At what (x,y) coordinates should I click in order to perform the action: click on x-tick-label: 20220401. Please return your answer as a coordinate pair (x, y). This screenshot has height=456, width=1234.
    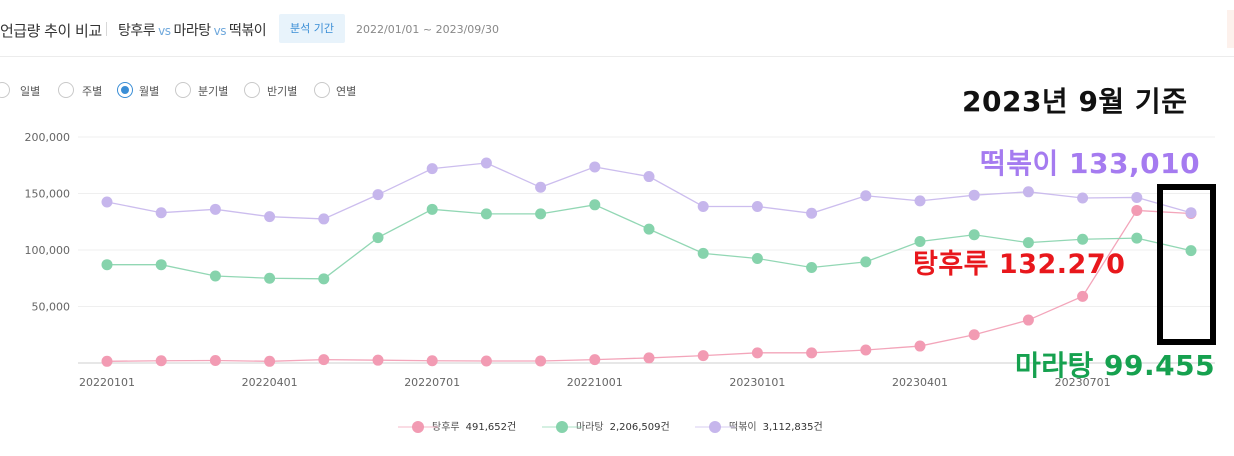
    Looking at the image, I should click on (270, 382).